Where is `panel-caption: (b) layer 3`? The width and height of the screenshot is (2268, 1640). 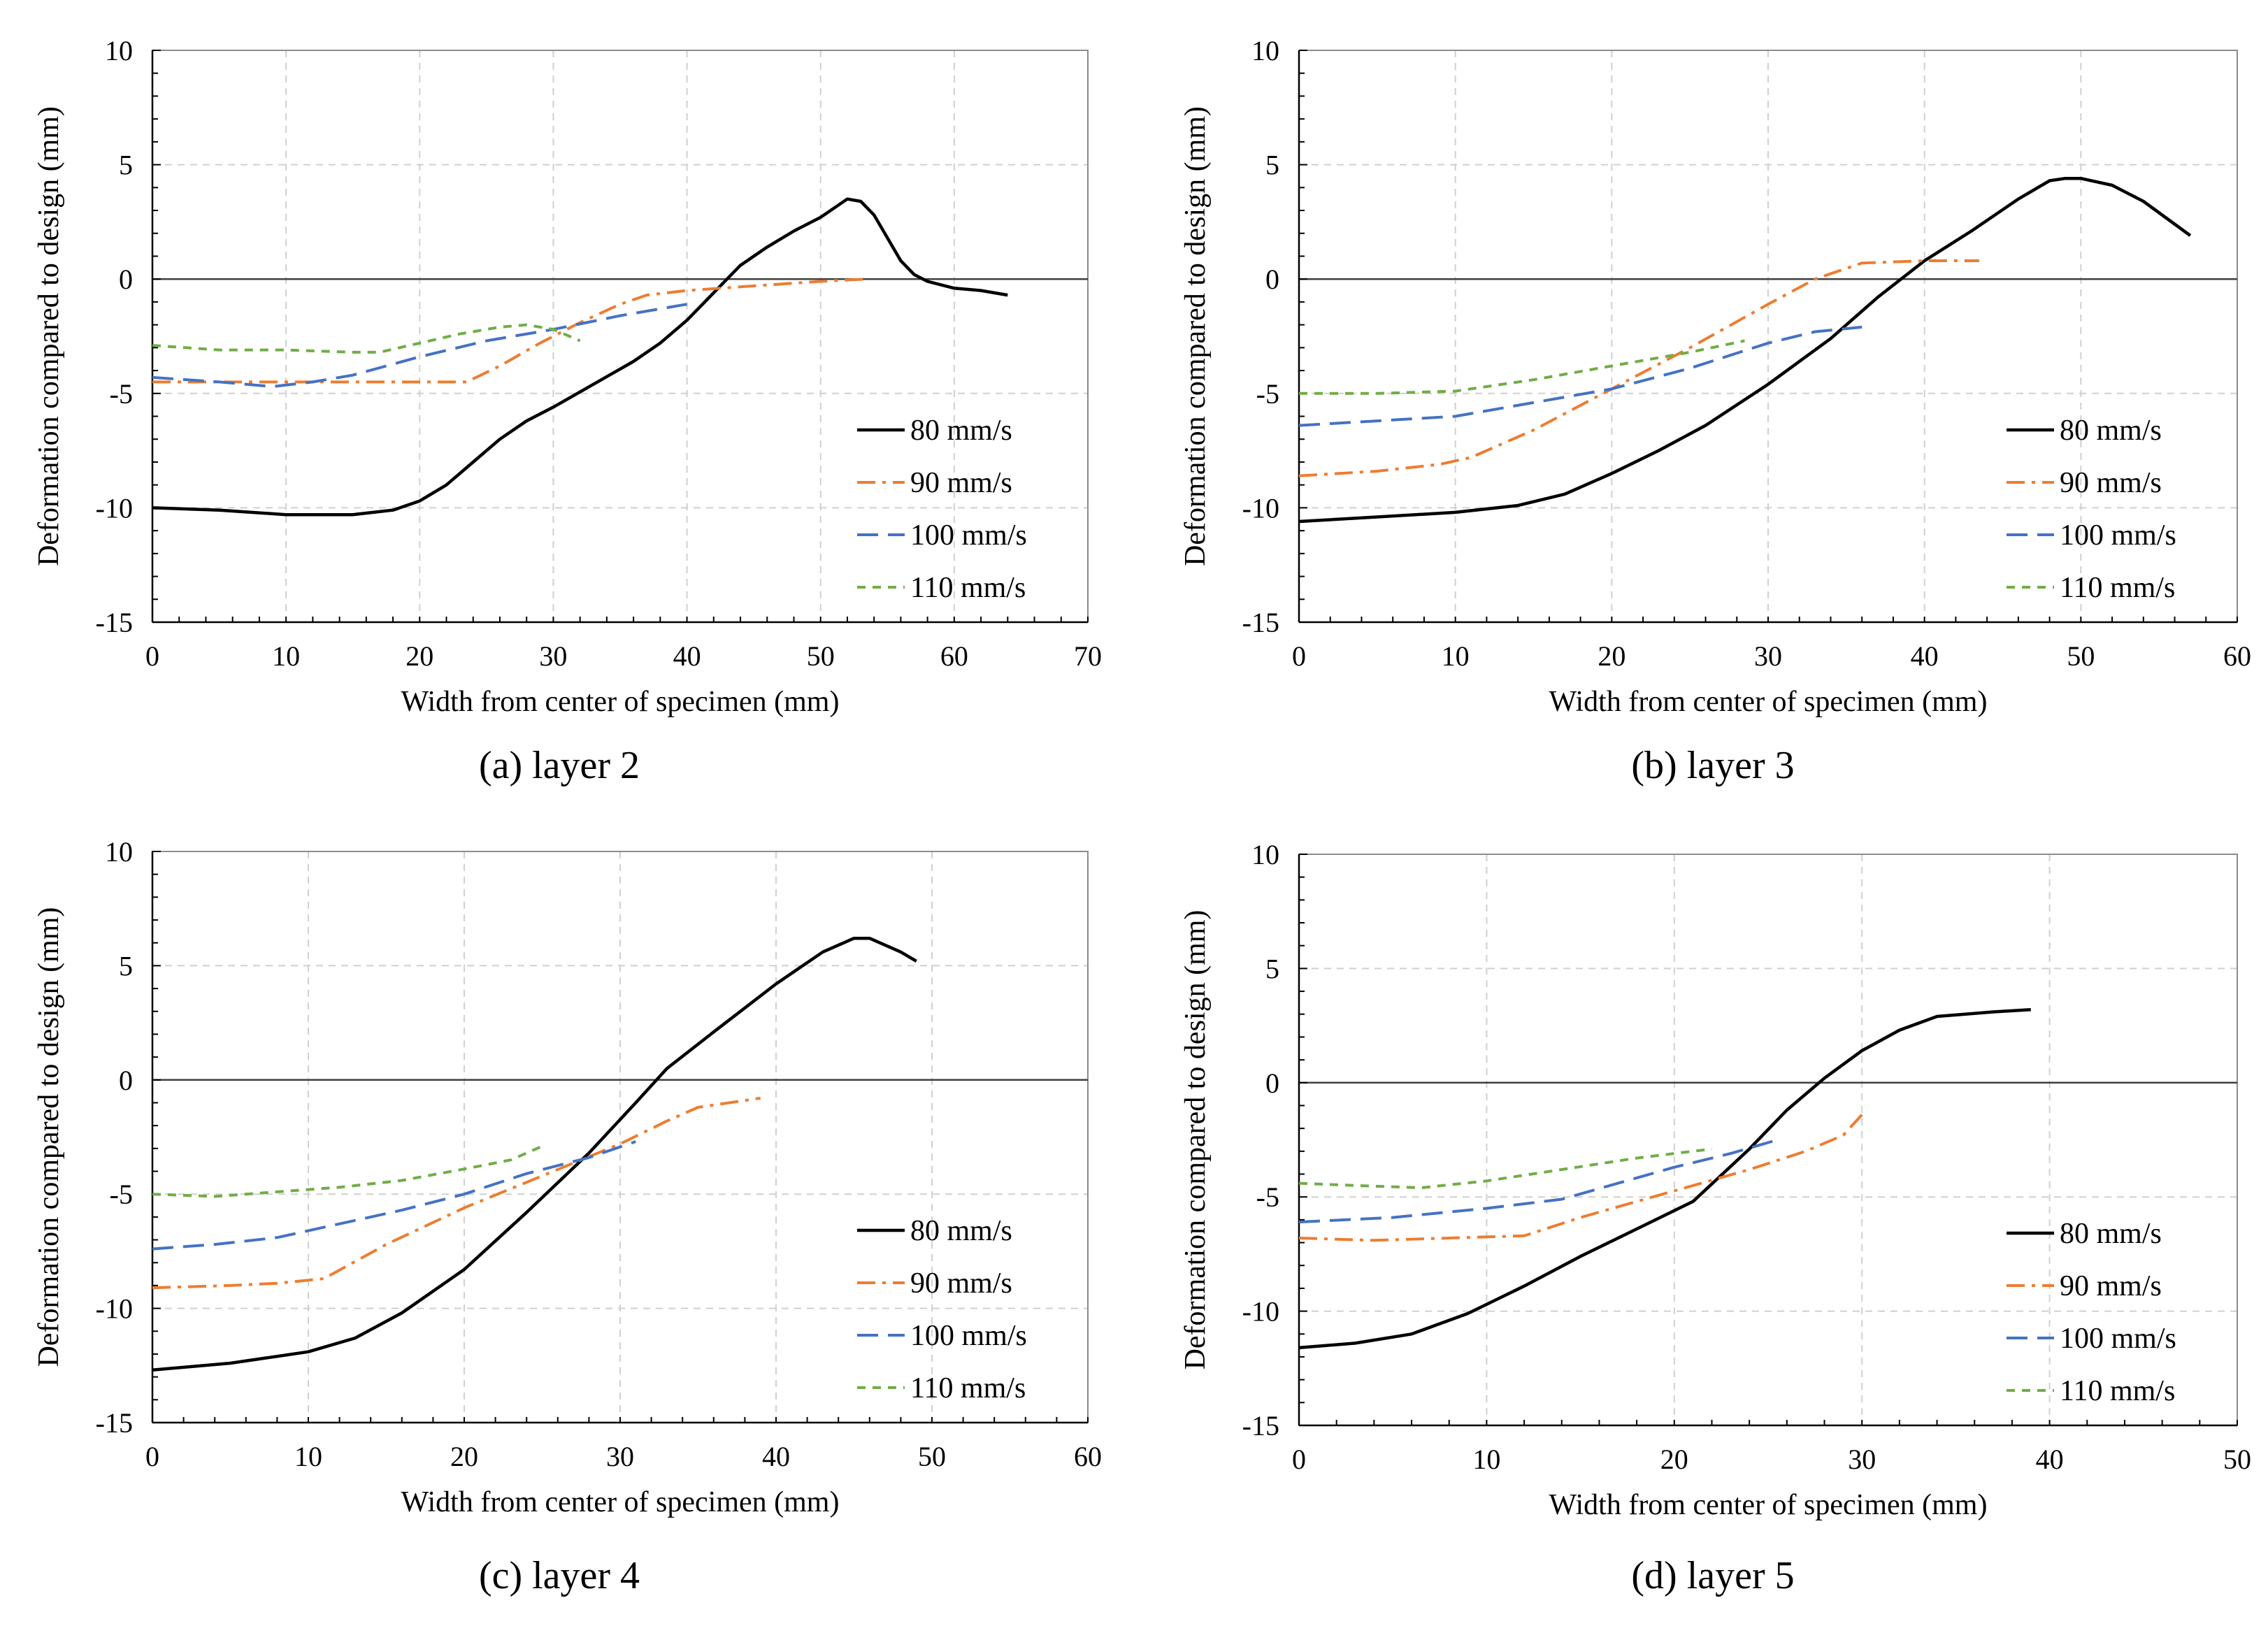 panel-caption: (b) layer 3 is located at coordinates (1712, 765).